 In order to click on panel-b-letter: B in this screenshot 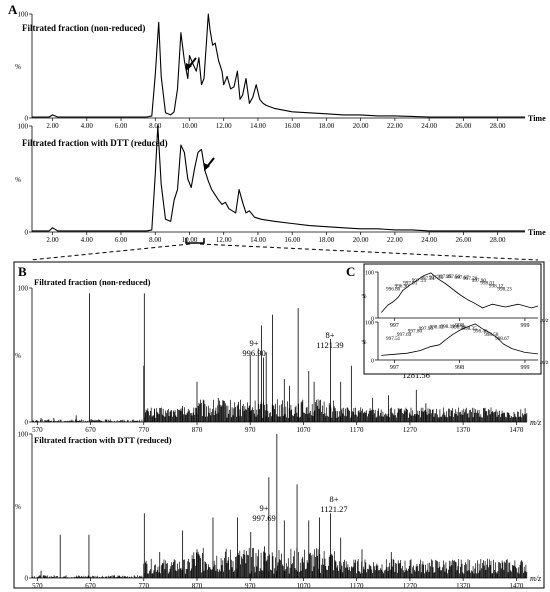, I will do `click(22, 271)`.